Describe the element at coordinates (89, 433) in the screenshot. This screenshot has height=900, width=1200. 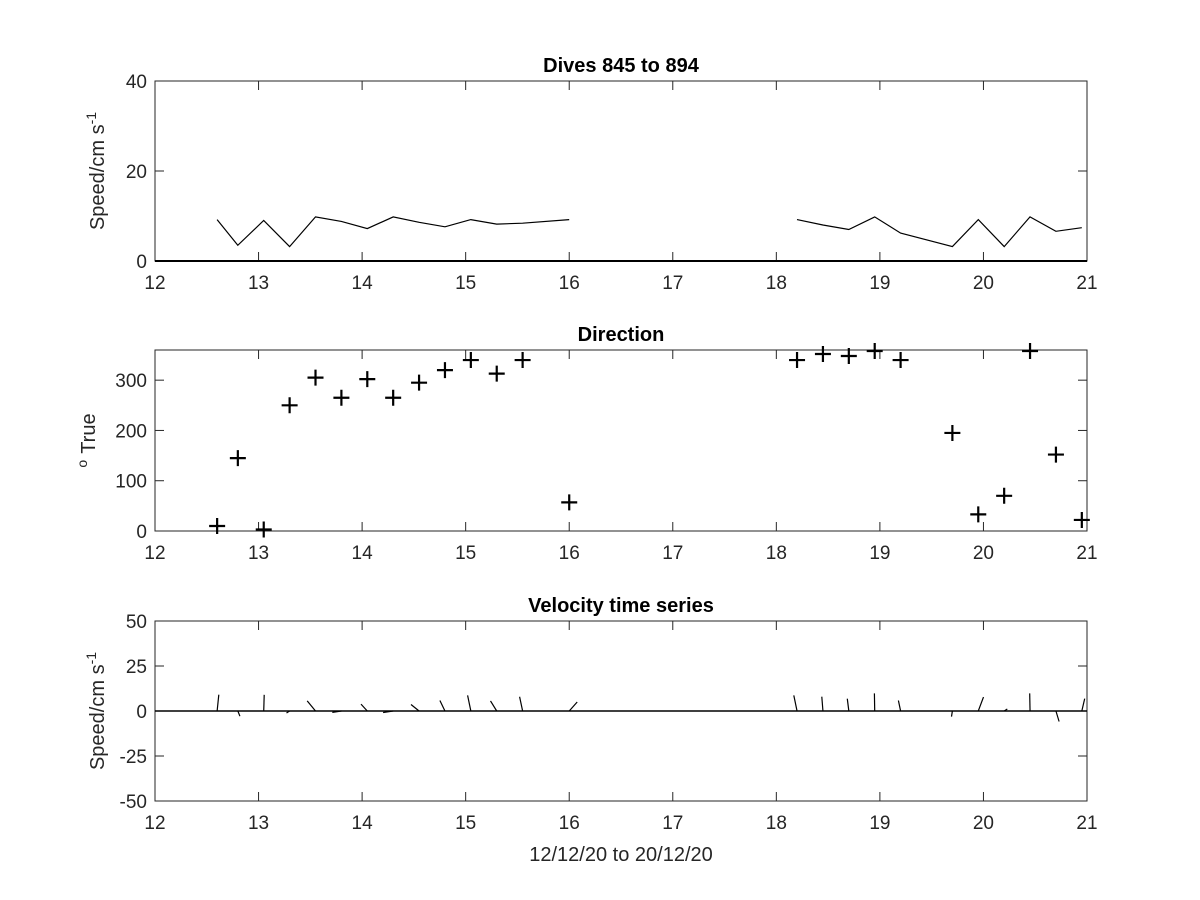
I see `y-axis-label-text: True` at that location.